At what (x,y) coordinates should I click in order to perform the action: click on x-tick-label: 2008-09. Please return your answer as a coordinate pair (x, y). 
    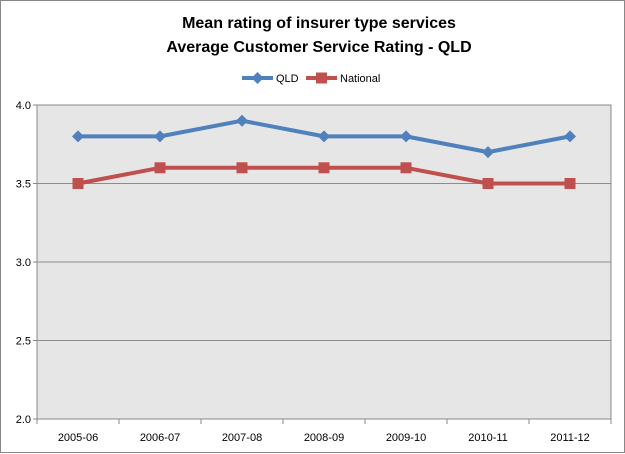
    Looking at the image, I should click on (324, 438).